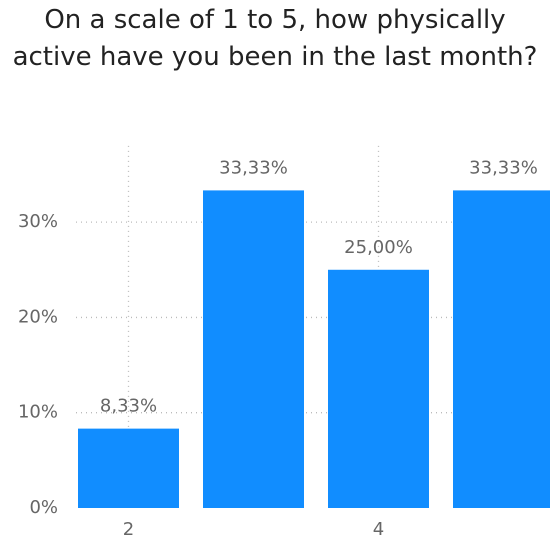  I want to click on y-tick-label: 30%, so click(38, 221).